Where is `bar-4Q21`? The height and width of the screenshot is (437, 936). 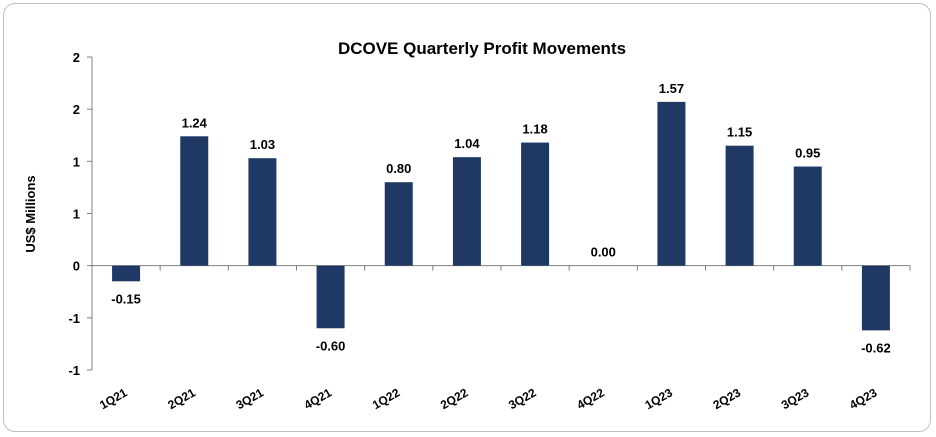 bar-4Q21 is located at coordinates (330, 297).